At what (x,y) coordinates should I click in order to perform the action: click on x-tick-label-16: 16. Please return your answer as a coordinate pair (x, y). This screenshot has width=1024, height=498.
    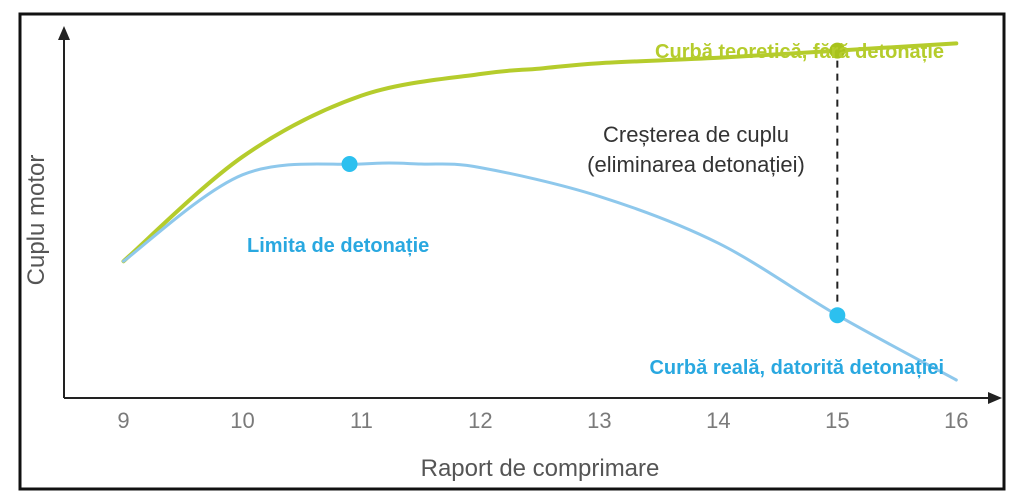
    Looking at the image, I should click on (956, 420).